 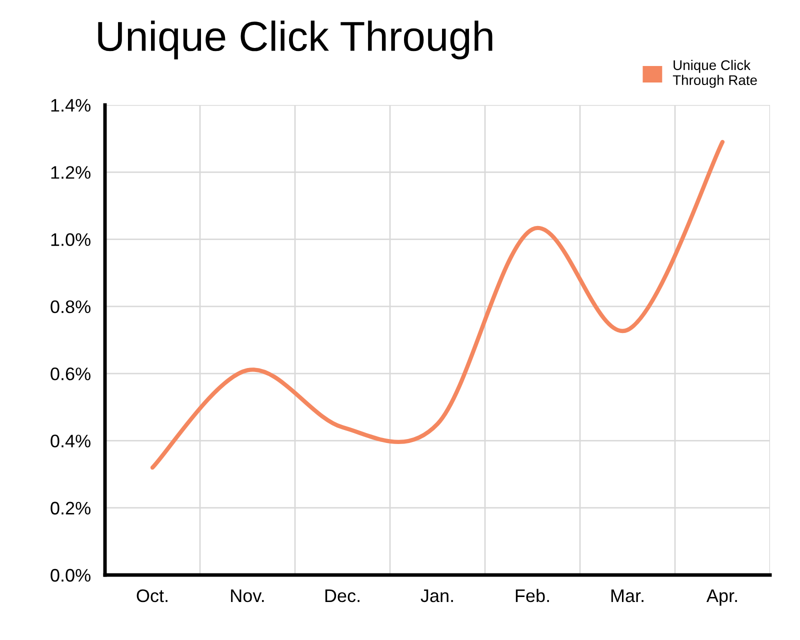 I want to click on legend-label: Unique Click Through Rate, so click(x=714, y=74).